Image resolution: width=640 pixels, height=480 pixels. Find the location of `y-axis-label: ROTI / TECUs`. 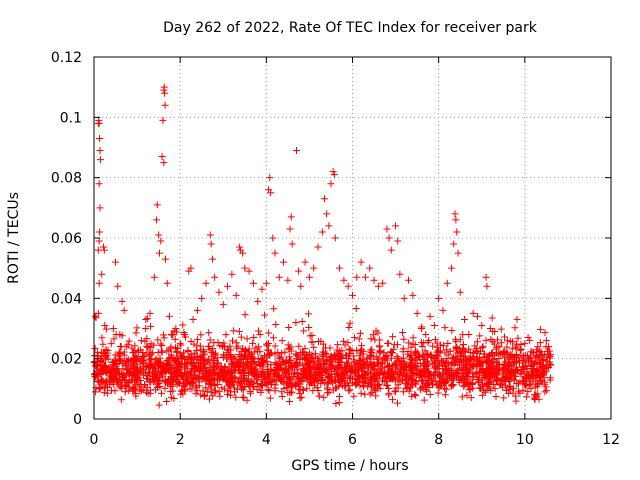

y-axis-label: ROTI / TECUs is located at coordinates (14, 238).